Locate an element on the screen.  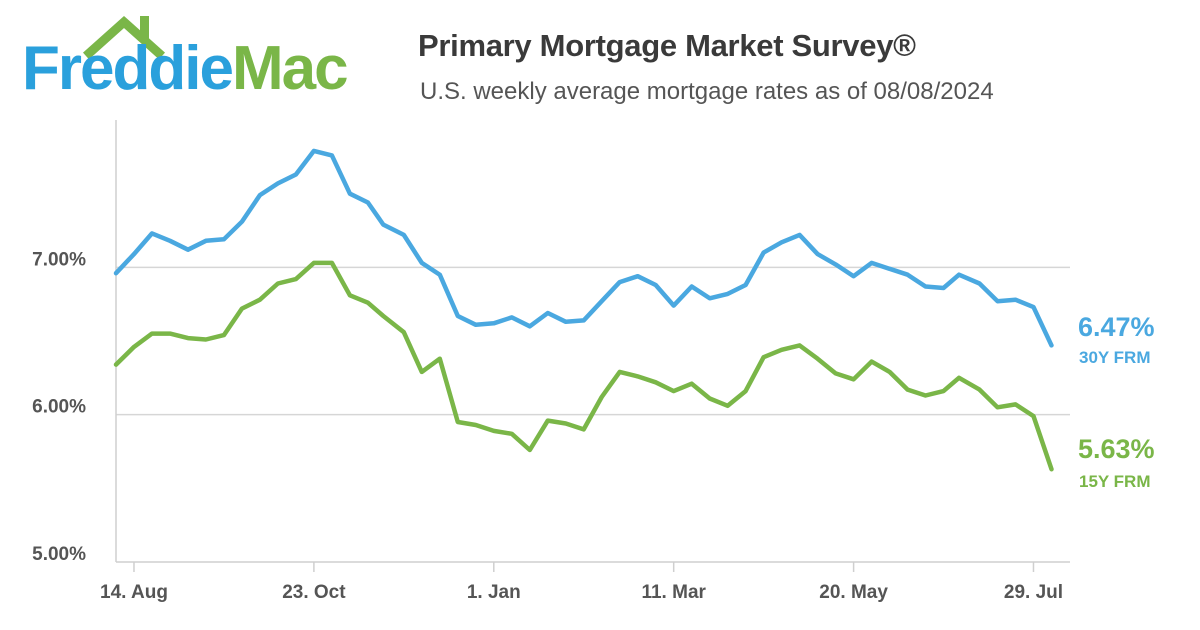
chart-title: Primary Mortgage Market Survey® is located at coordinates (667, 45).